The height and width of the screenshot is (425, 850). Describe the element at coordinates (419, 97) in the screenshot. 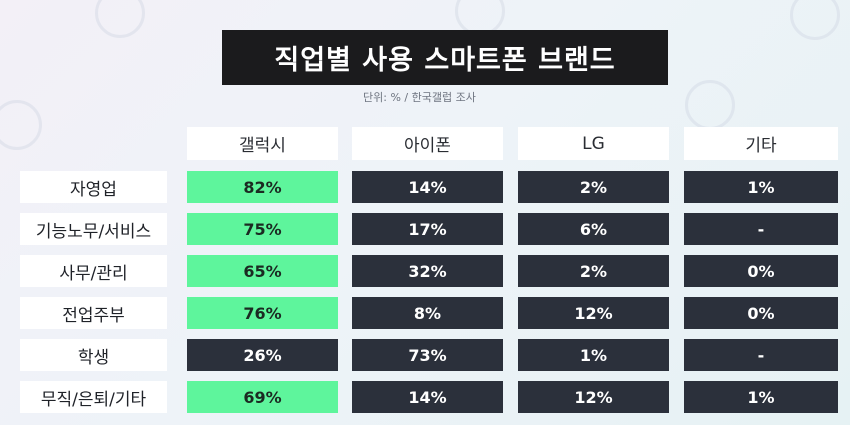

I see `subtitle: 단위: % / 한국갤럽 조사` at that location.